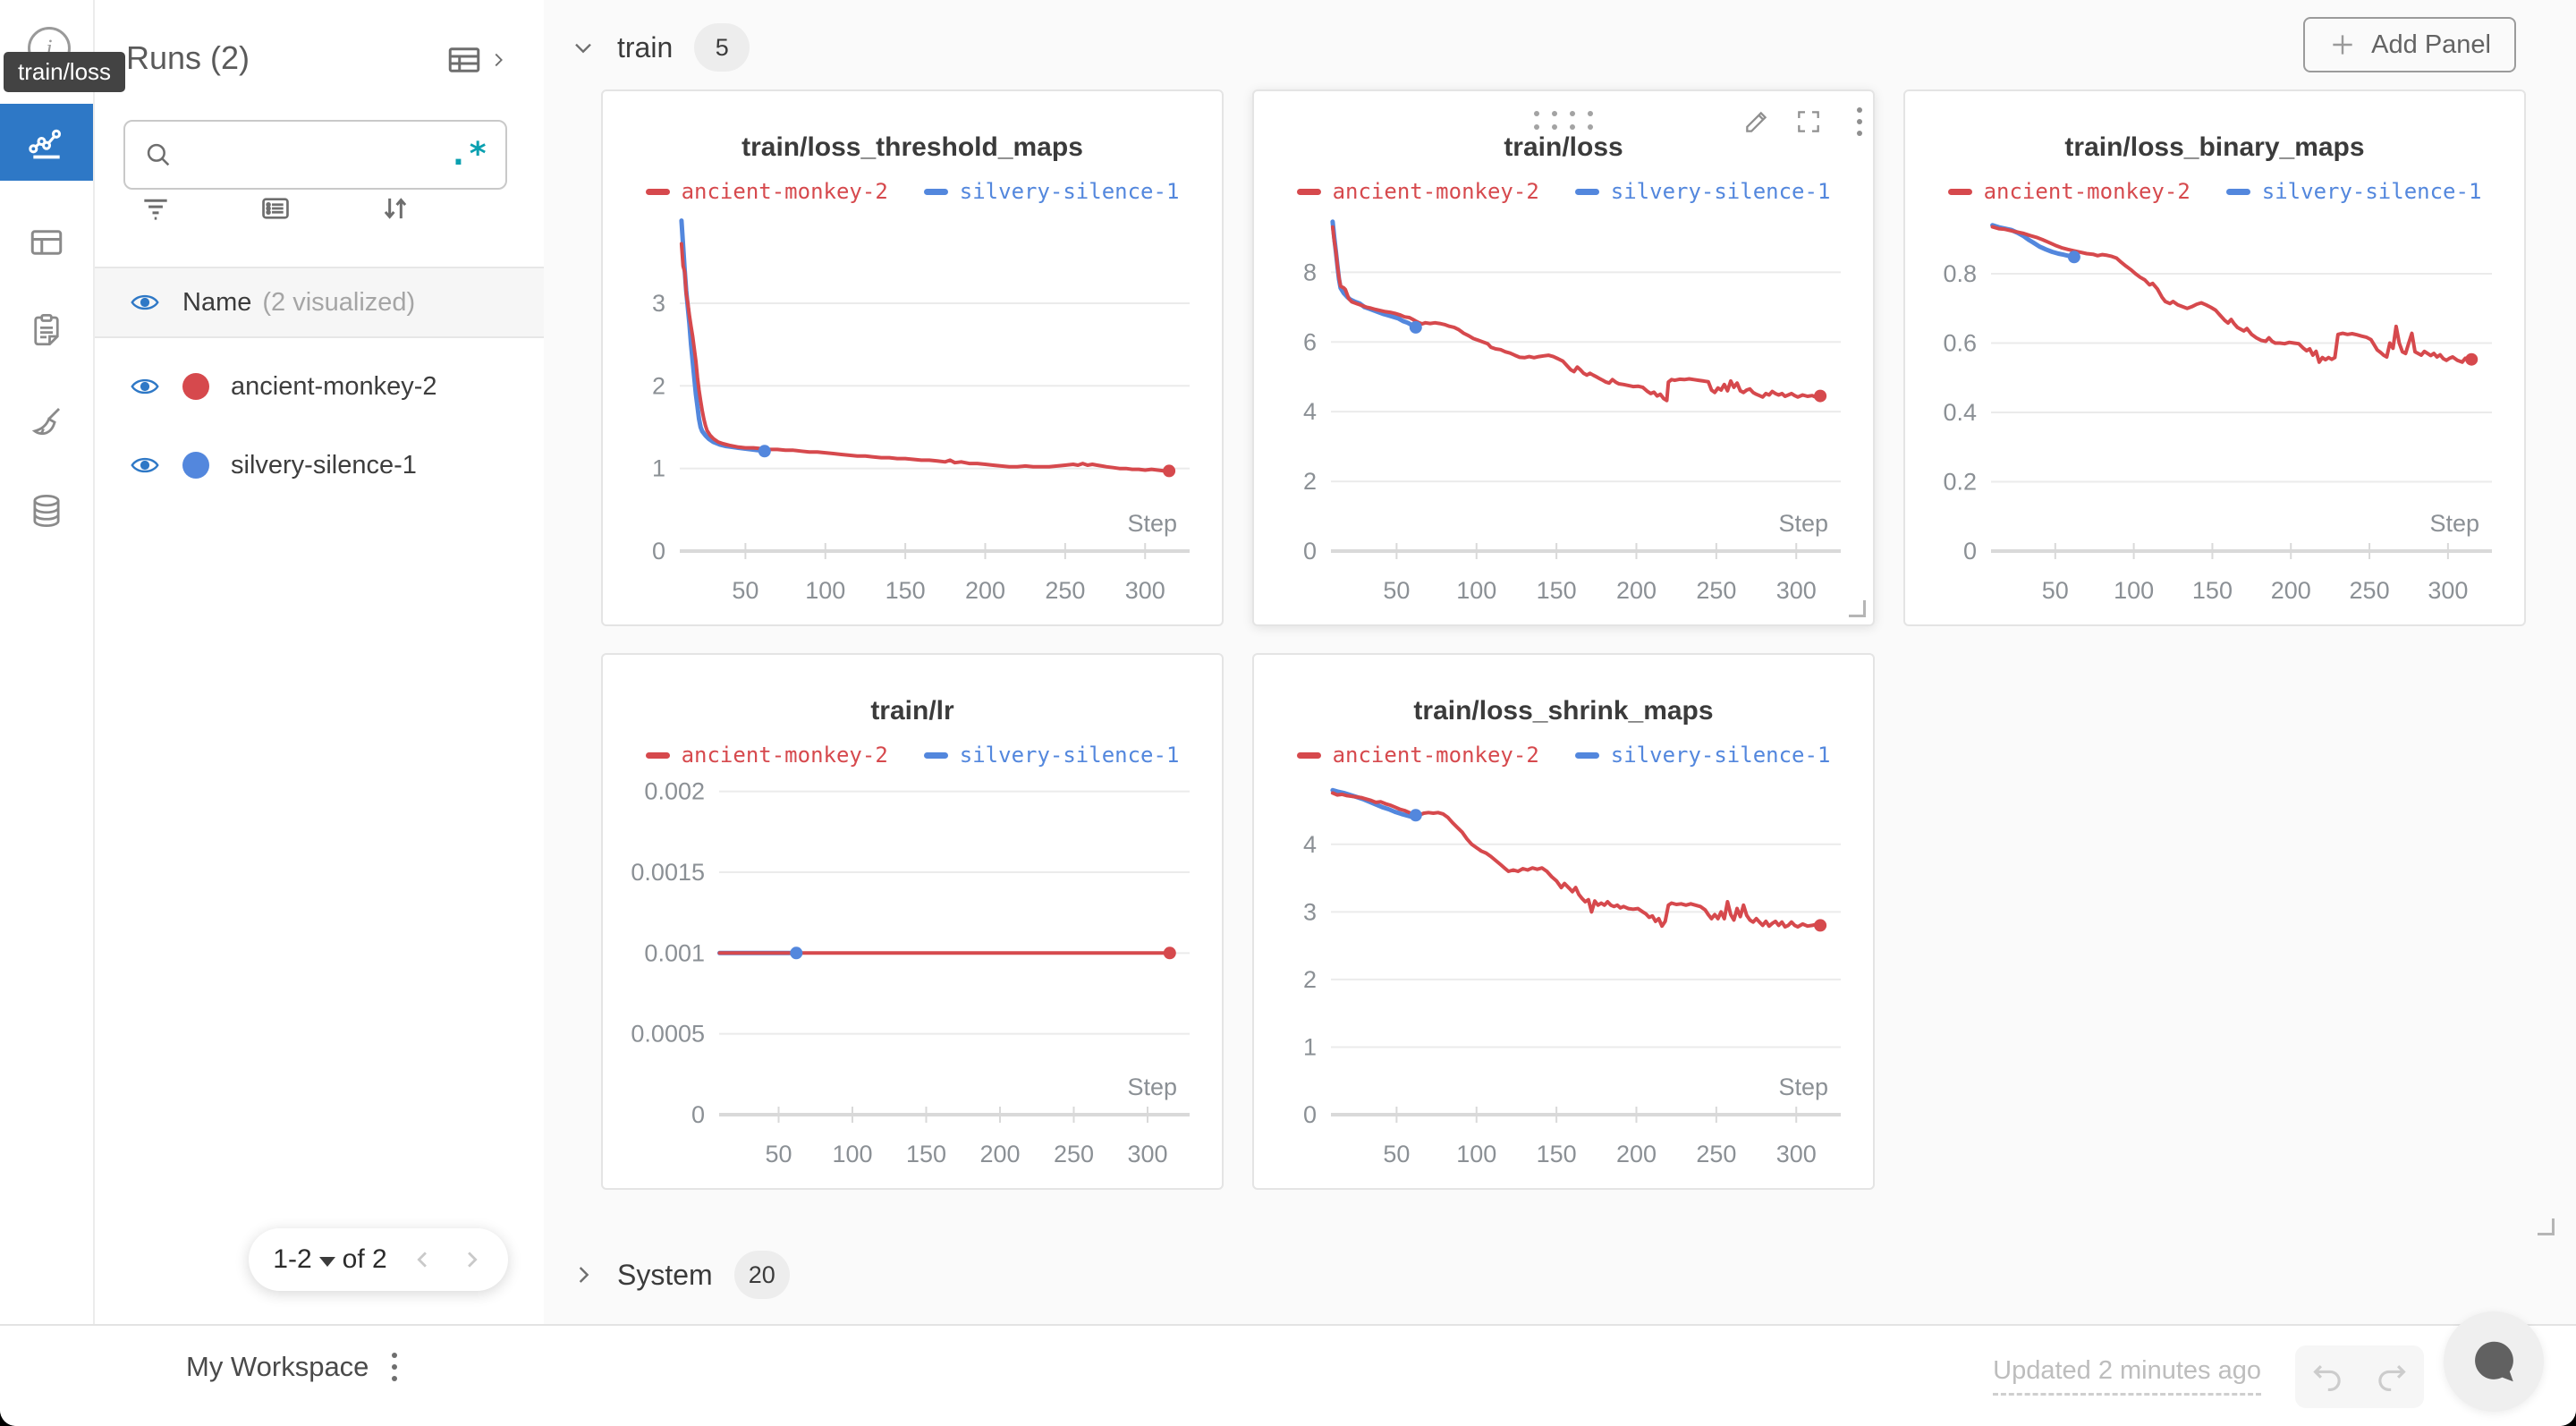  I want to click on open-runs-table-button, so click(476, 60).